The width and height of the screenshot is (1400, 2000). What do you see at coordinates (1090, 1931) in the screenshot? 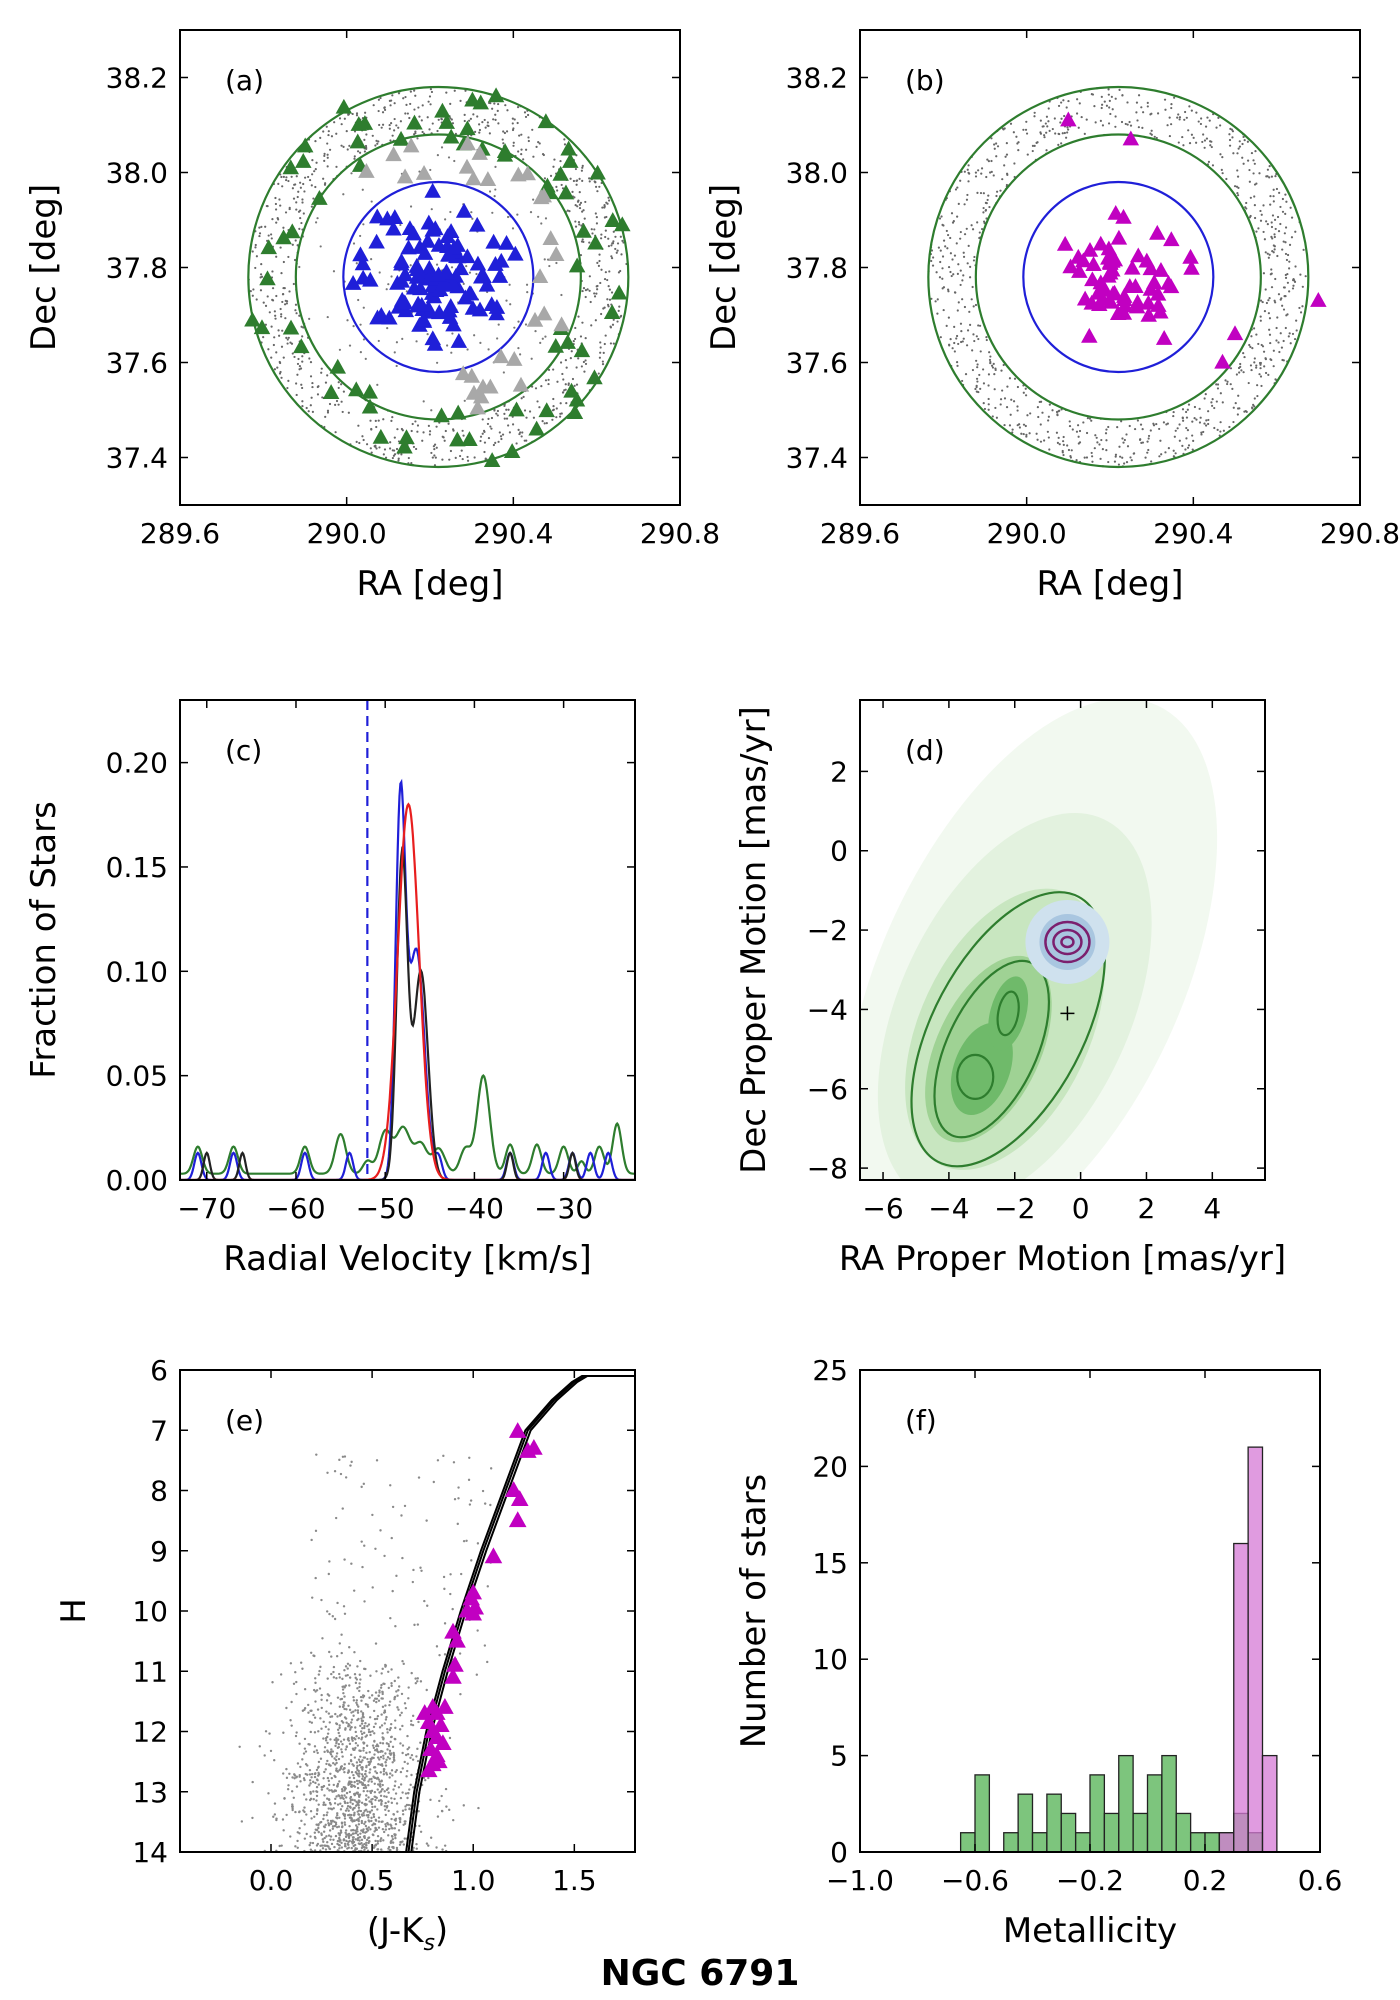
I see `x-axis-label: Metallicity` at bounding box center [1090, 1931].